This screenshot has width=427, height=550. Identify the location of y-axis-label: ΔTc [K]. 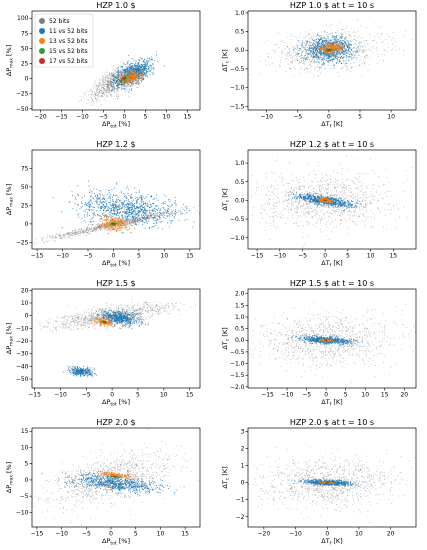
(226, 60).